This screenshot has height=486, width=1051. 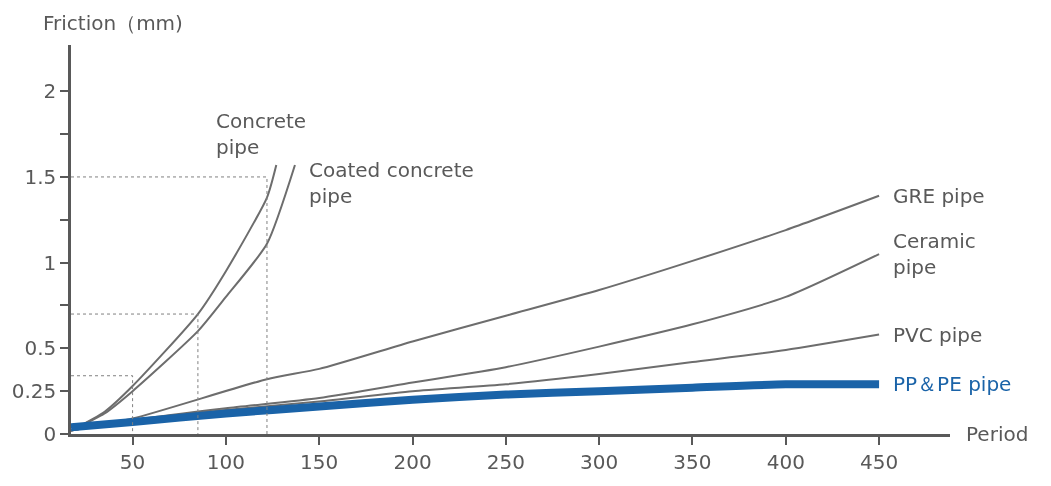 What do you see at coordinates (692, 461) in the screenshot?
I see `x-tick-label: 350` at bounding box center [692, 461].